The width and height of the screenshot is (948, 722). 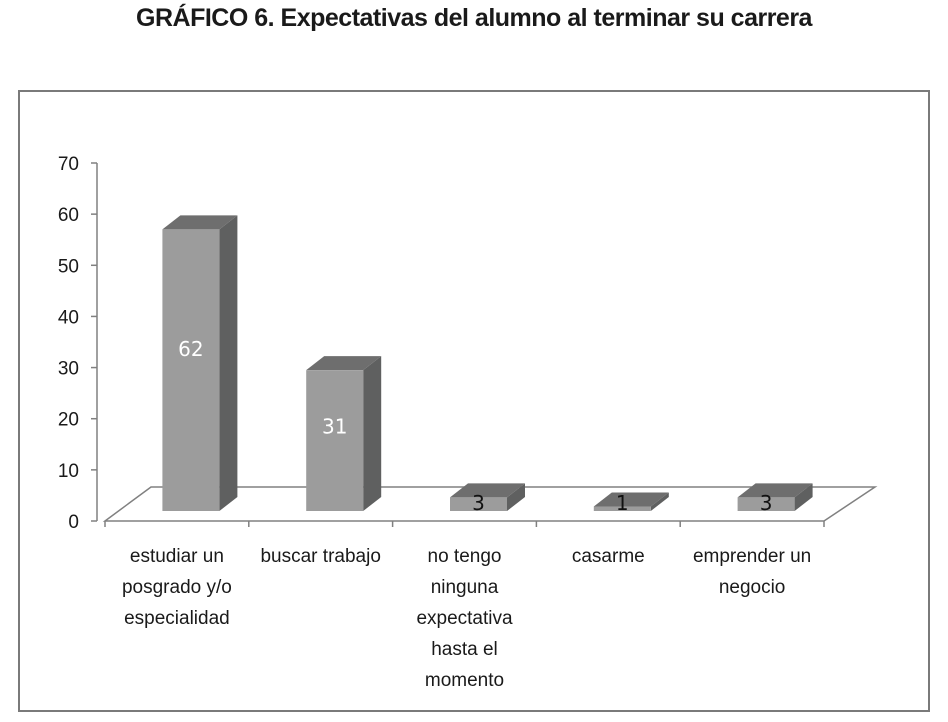 What do you see at coordinates (68, 420) in the screenshot?
I see `y-tick-label: 20` at bounding box center [68, 420].